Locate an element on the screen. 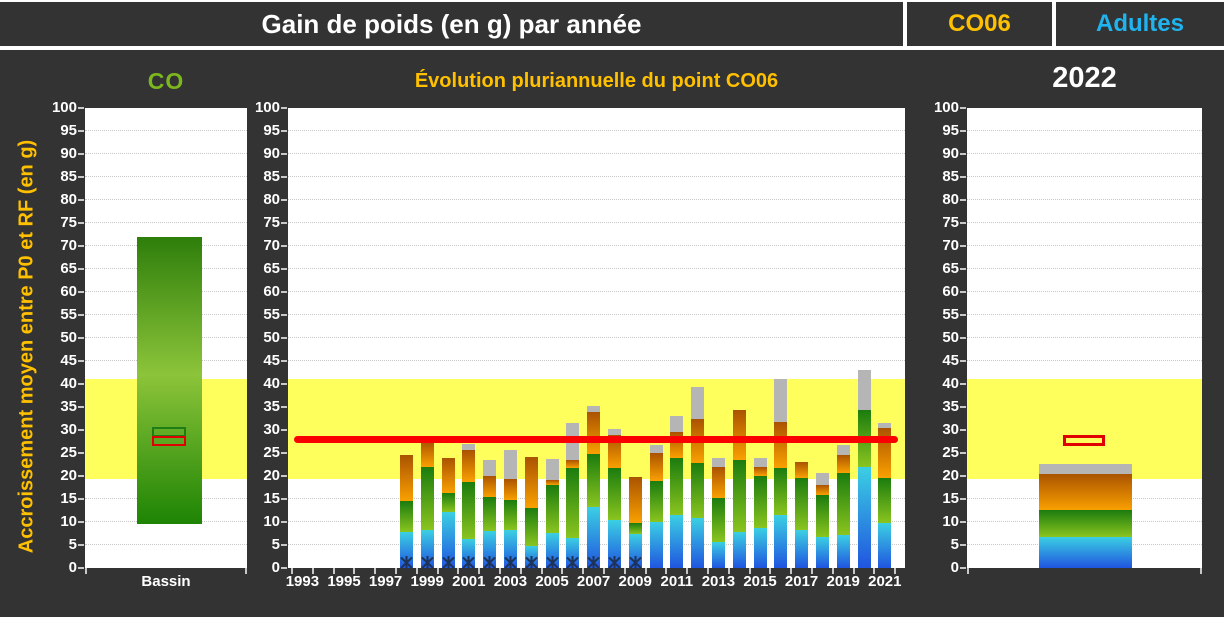  reference-band is located at coordinates (1084, 429).